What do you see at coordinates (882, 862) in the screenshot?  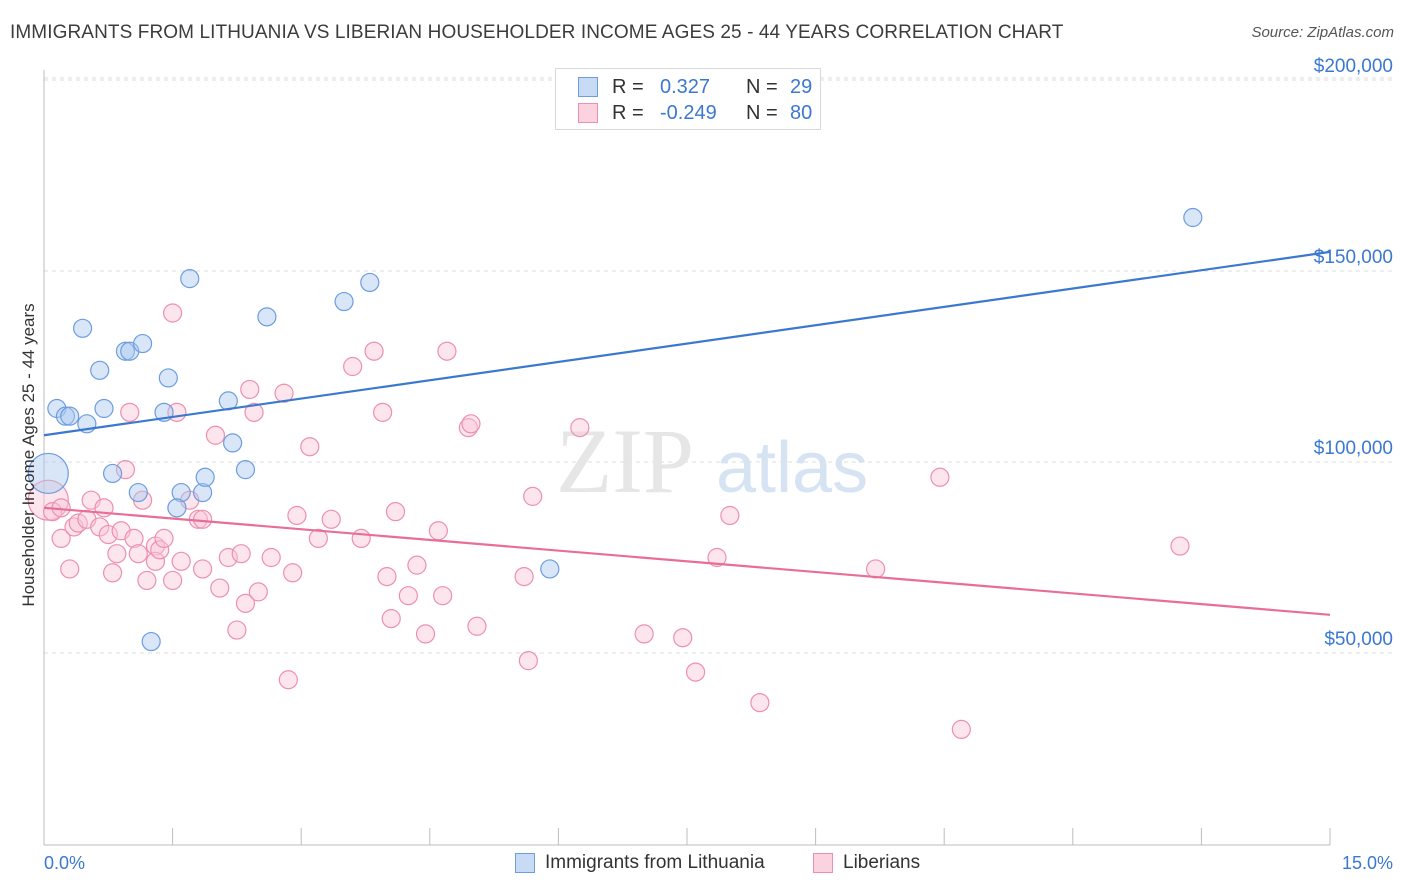 I see `bottom-legend-label: Liberians` at bounding box center [882, 862].